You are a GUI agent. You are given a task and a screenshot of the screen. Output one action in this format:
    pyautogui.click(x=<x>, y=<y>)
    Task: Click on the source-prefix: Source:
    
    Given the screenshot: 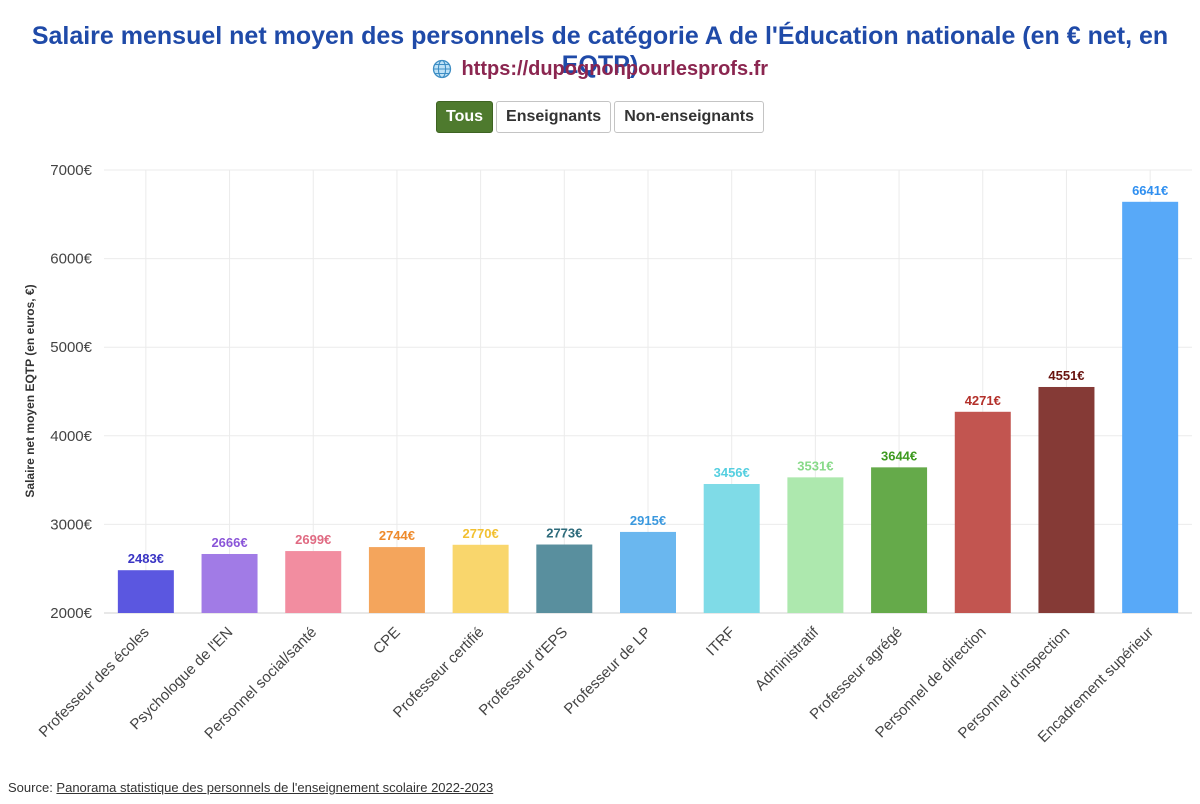 What is the action you would take?
    pyautogui.click(x=32, y=787)
    